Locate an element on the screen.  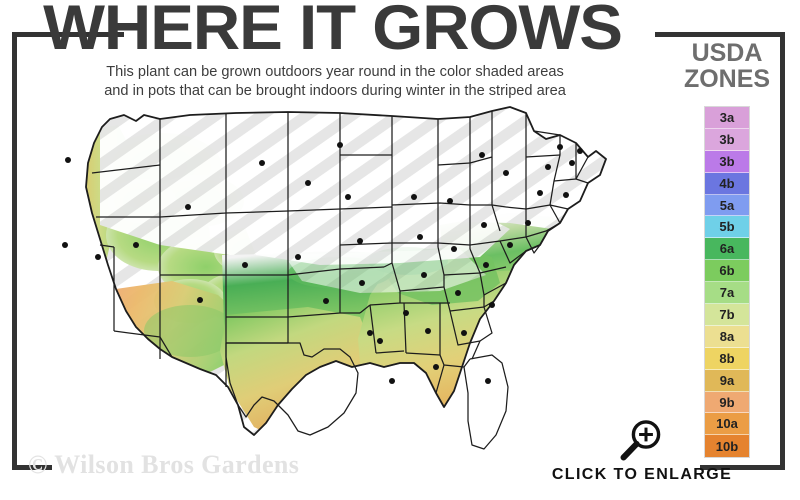
zone-swatch-label: 8b is located at coordinates (727, 358).